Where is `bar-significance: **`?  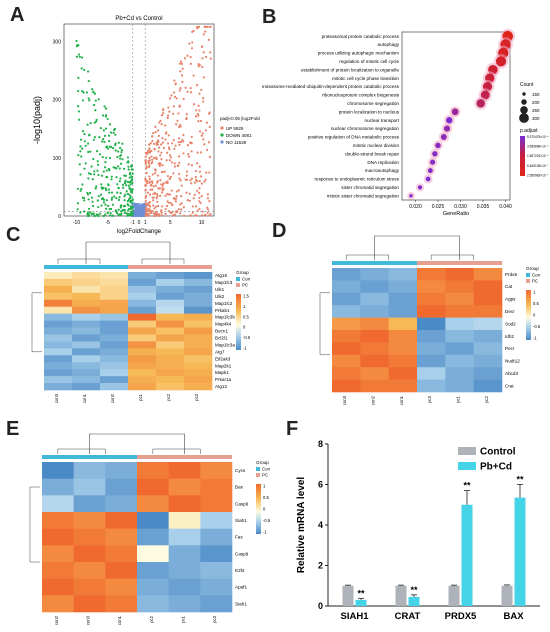
bar-significance: ** is located at coordinates (414, 590).